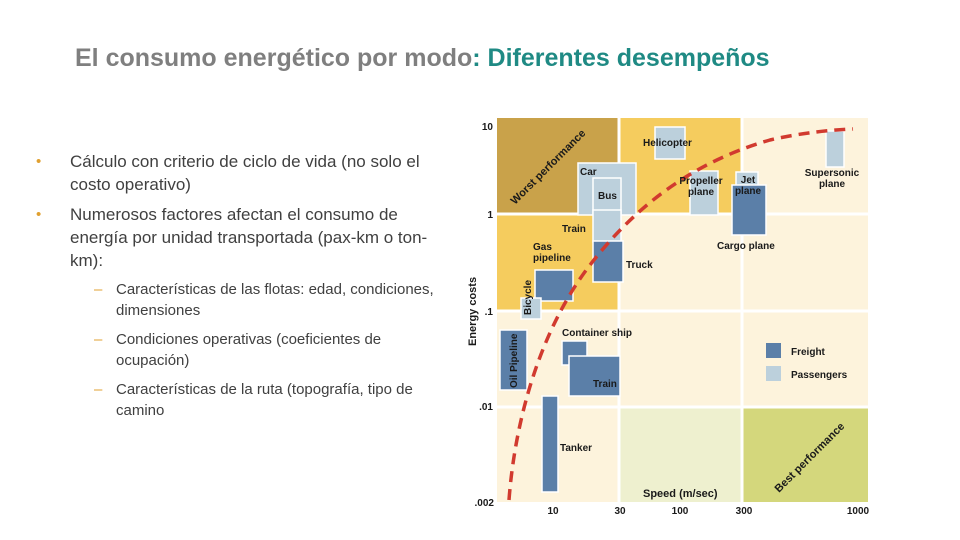  What do you see at coordinates (835, 149) in the screenshot?
I see `supersonic-plane-box` at bounding box center [835, 149].